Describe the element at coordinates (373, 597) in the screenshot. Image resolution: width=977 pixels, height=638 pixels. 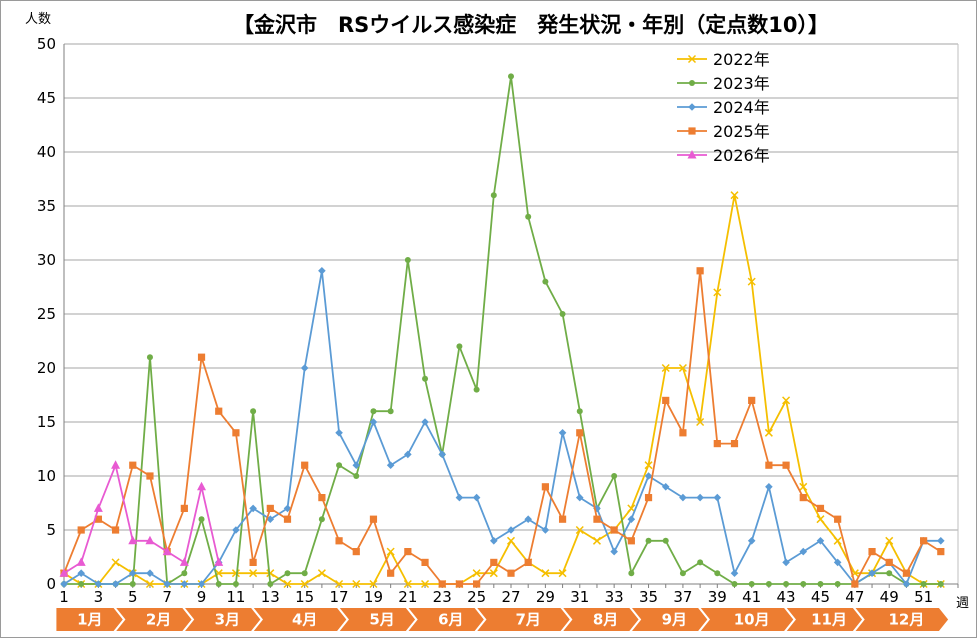
I see `x-tick-label-19: 19` at that location.